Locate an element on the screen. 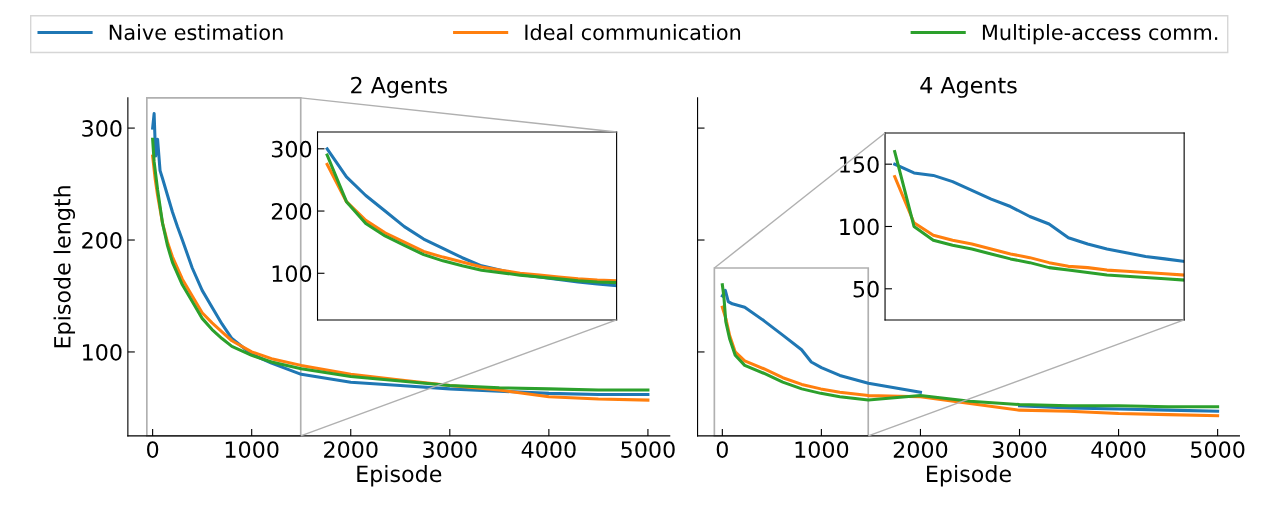  y-tick-label: 50 is located at coordinates (866, 289).